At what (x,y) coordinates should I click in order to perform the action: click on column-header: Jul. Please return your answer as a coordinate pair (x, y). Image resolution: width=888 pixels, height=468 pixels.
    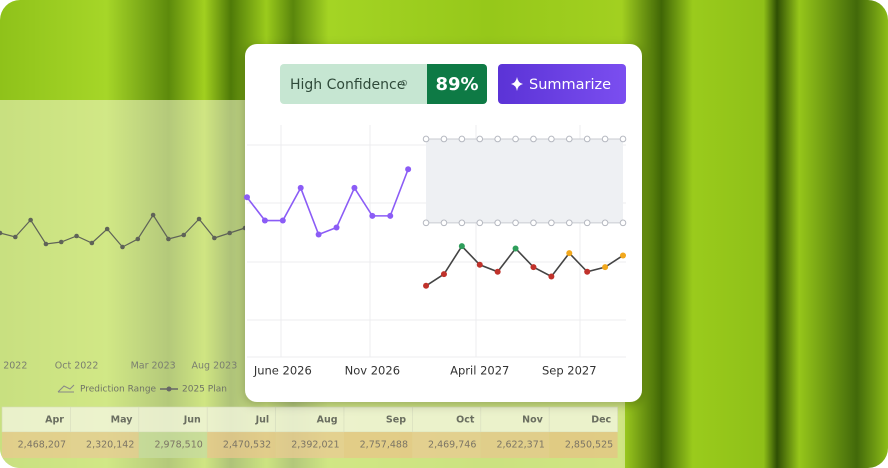
    Looking at the image, I should click on (262, 420).